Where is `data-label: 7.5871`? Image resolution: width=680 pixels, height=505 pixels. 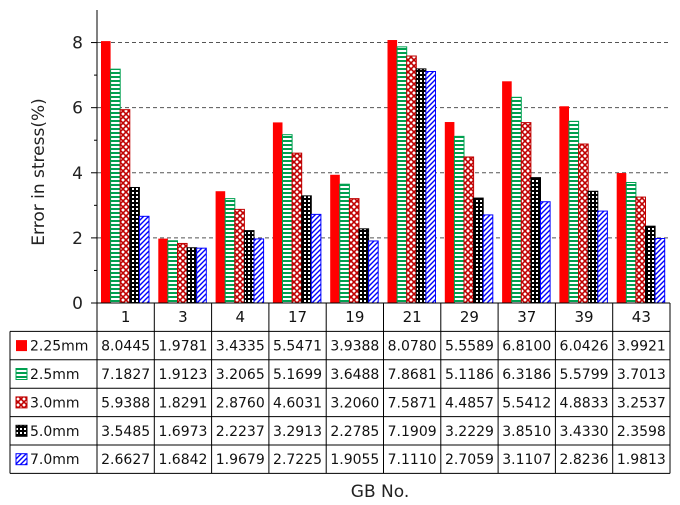 data-label: 7.5871 is located at coordinates (412, 403).